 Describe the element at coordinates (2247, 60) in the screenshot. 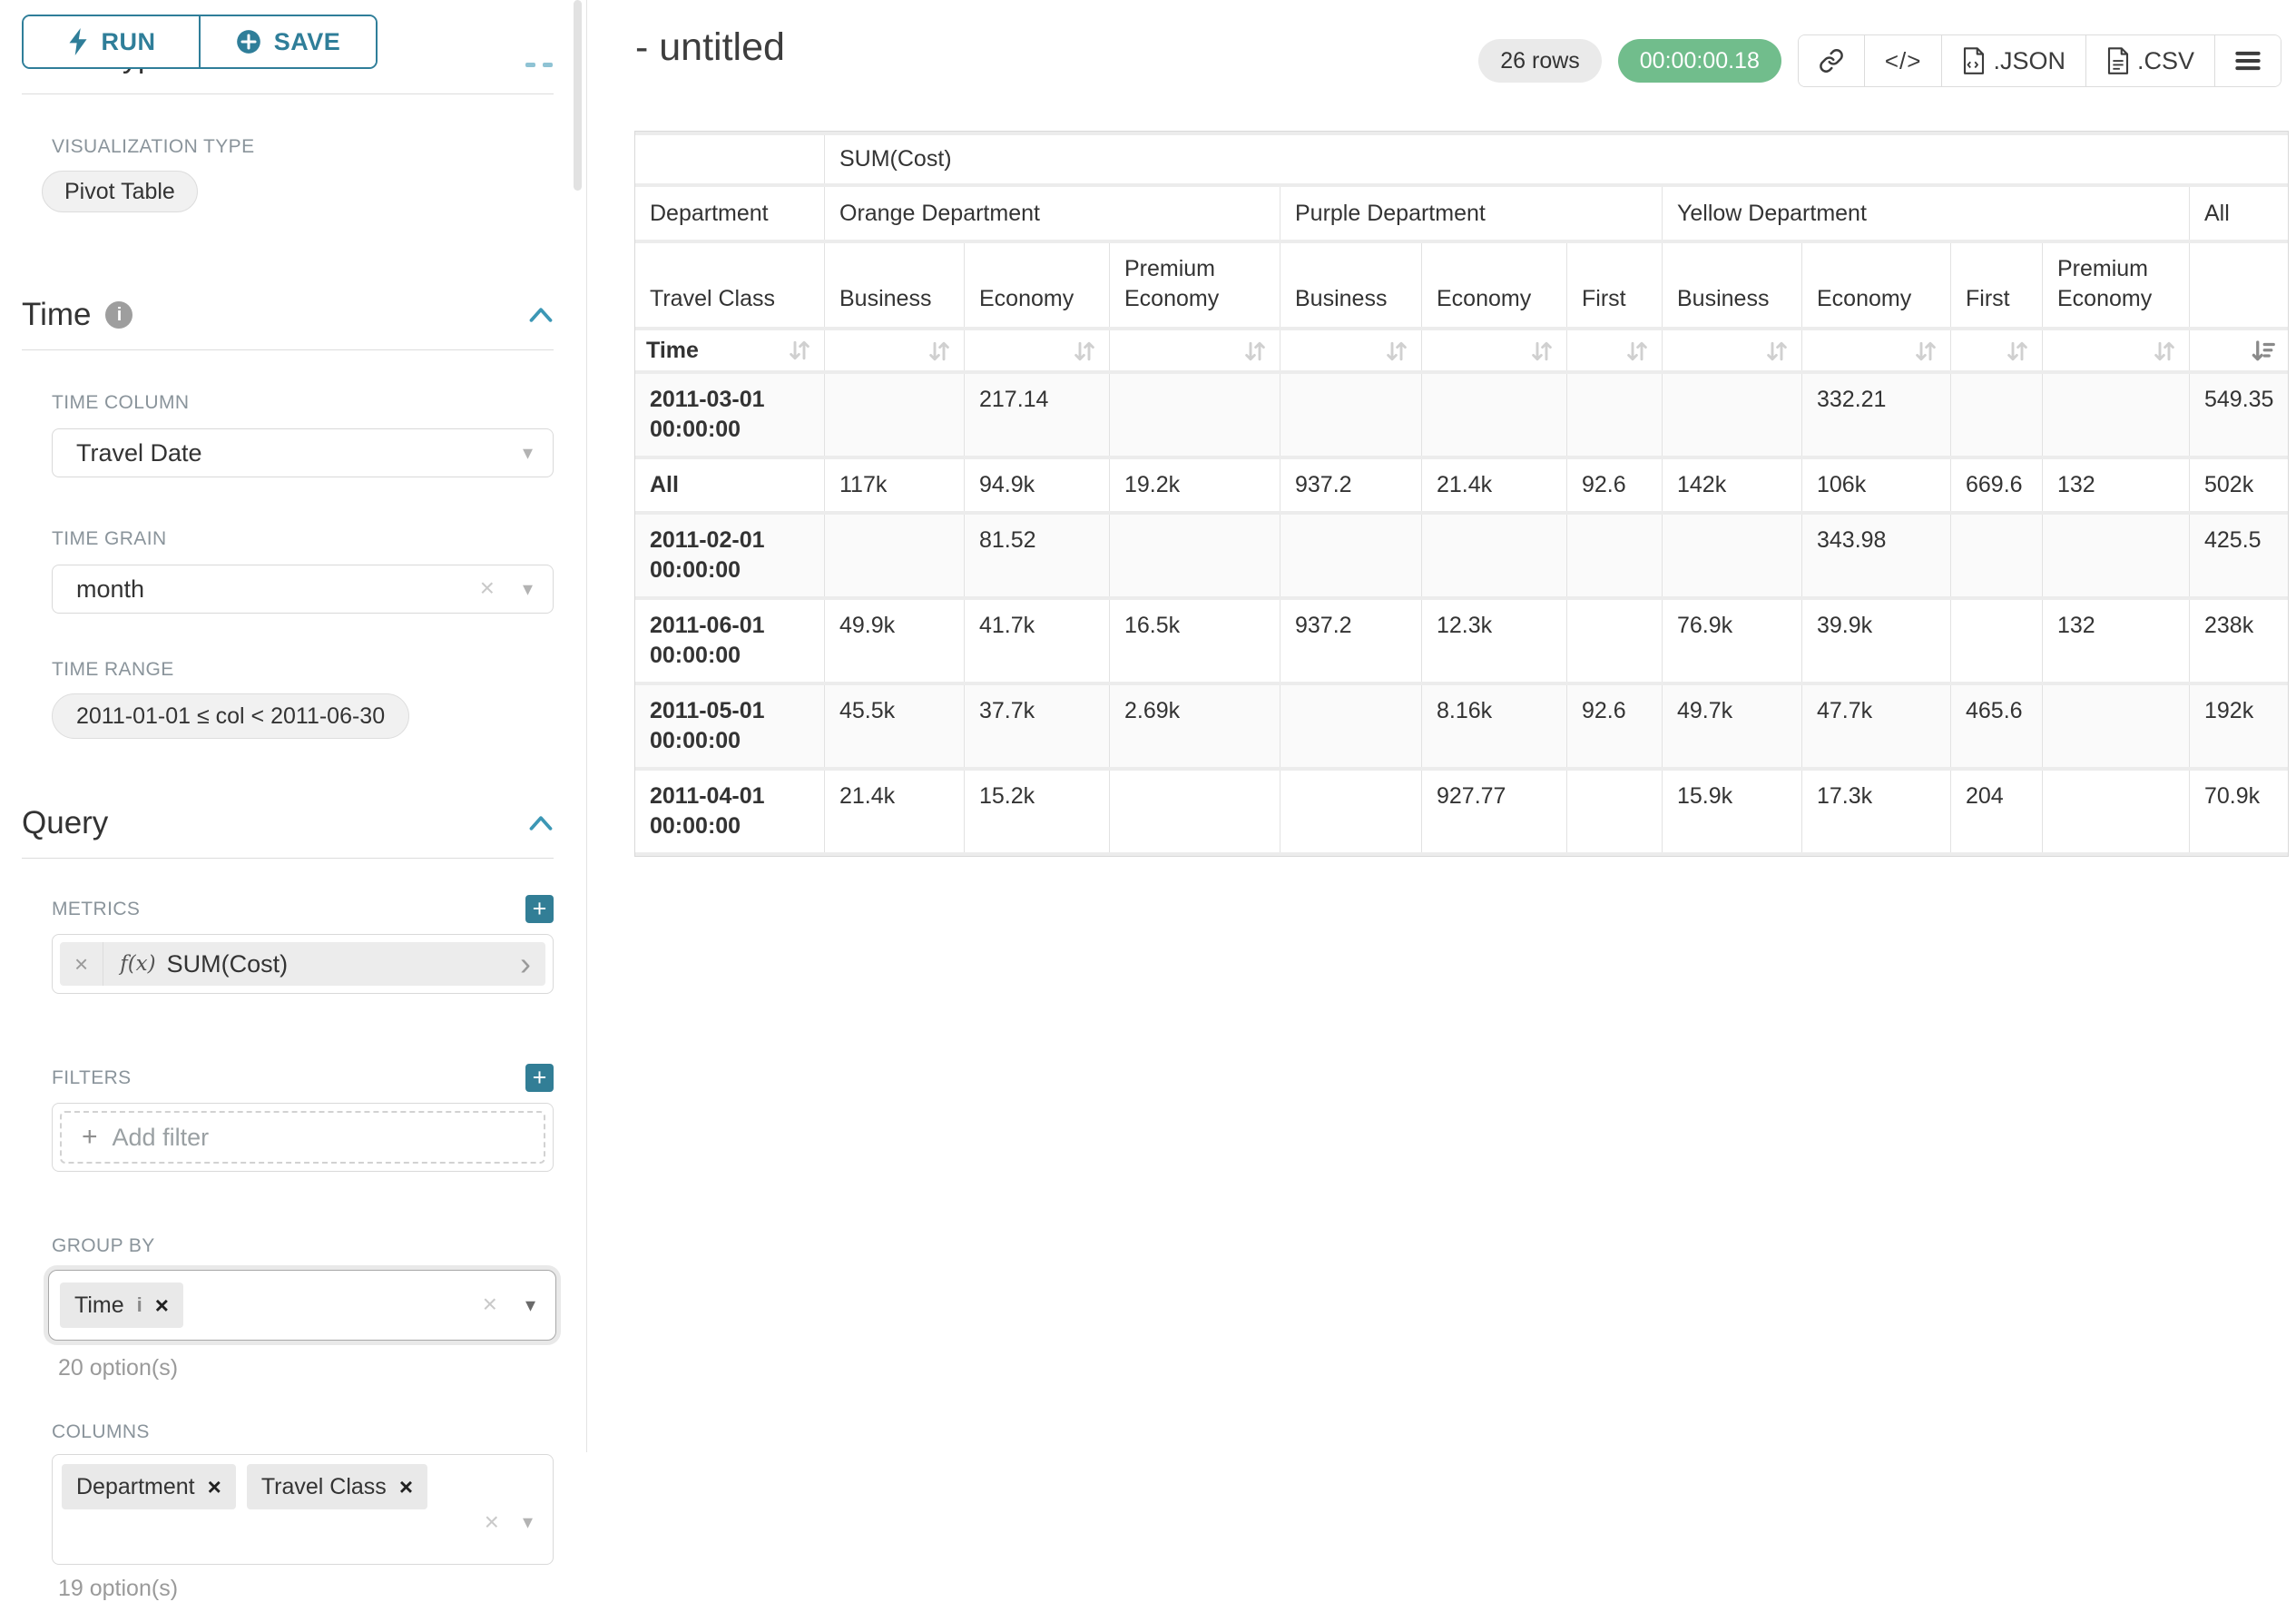

I see `more-menu-button` at that location.